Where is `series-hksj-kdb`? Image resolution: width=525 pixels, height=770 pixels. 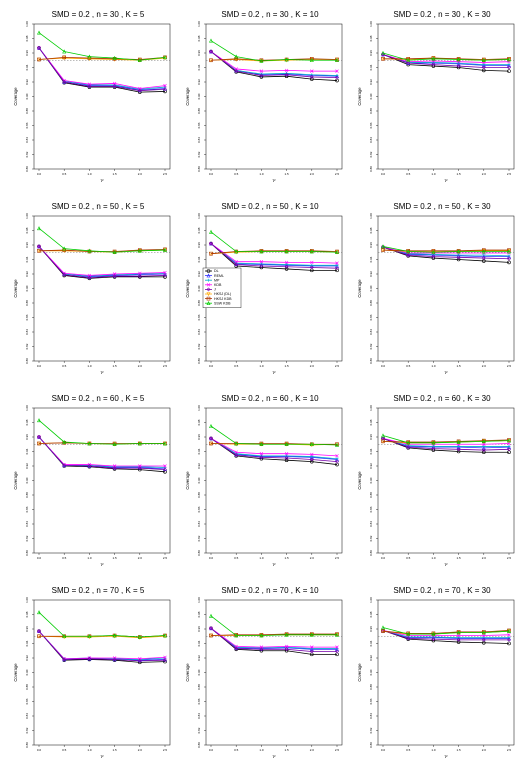
series-hksj-kdb is located at coordinates (274, 252).